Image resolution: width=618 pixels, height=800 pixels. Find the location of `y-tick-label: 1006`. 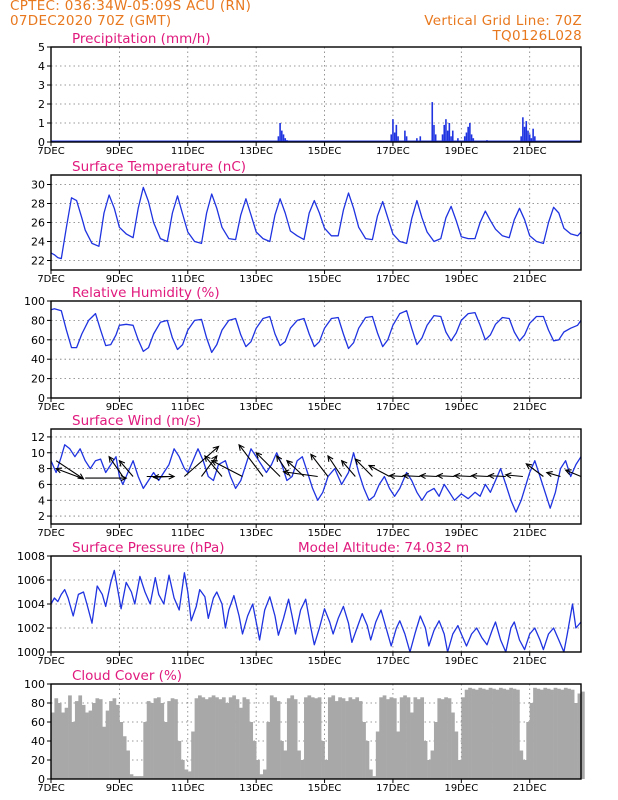

y-tick-label: 1006 is located at coordinates (31, 580).